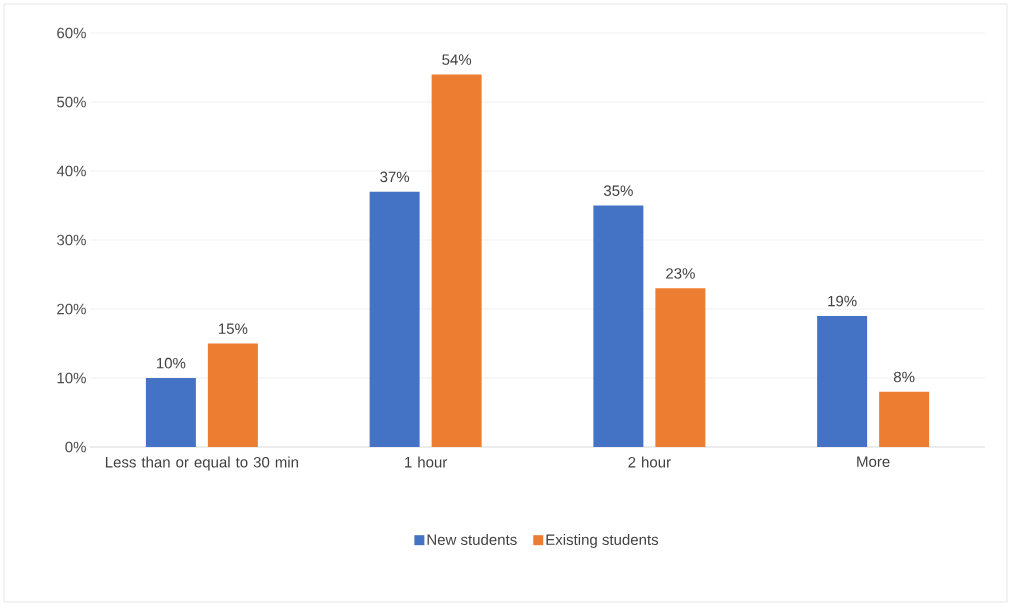  What do you see at coordinates (71, 378) in the screenshot?
I see `y-tick-label: 10%` at bounding box center [71, 378].